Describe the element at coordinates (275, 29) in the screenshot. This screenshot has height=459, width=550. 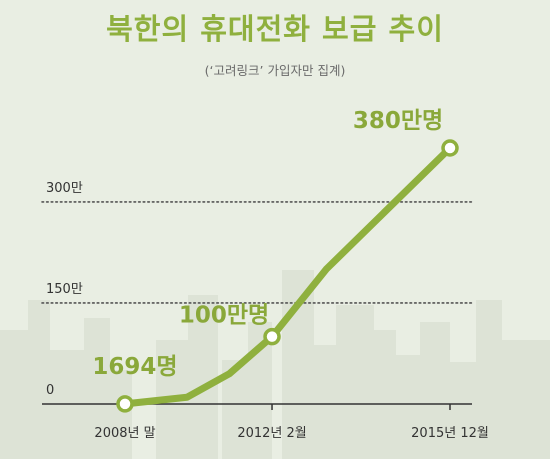
I see `chart-title: 북한의 휴대전화 보급 추이` at that location.